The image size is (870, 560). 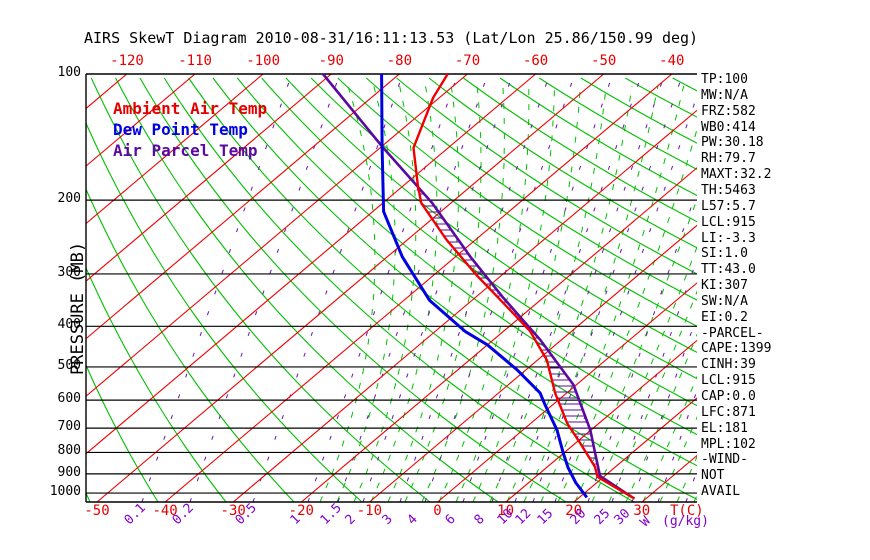 What do you see at coordinates (713, 476) in the screenshot?
I see `stat-line: NOT` at bounding box center [713, 476].